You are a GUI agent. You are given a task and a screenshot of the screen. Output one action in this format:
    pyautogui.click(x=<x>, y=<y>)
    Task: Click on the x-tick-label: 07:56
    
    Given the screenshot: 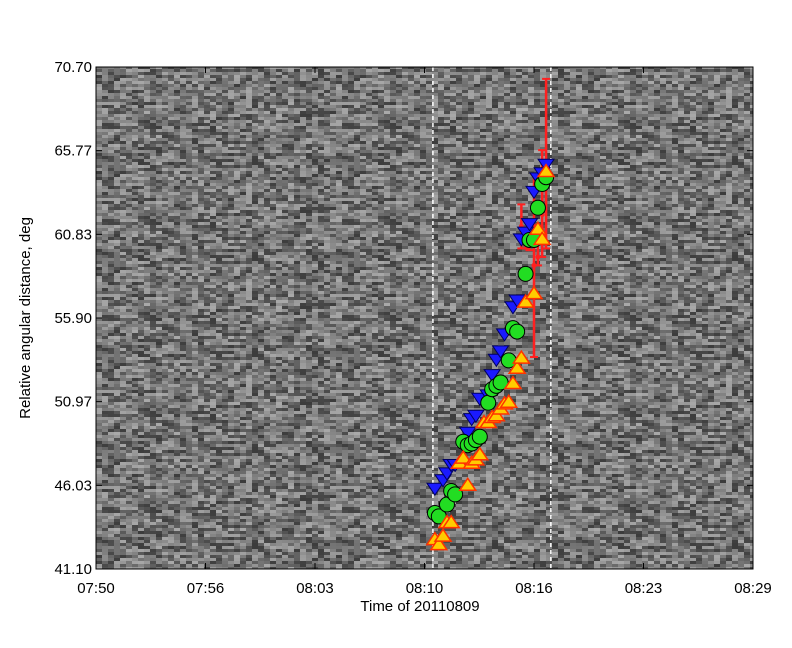 What is the action you would take?
    pyautogui.click(x=206, y=588)
    